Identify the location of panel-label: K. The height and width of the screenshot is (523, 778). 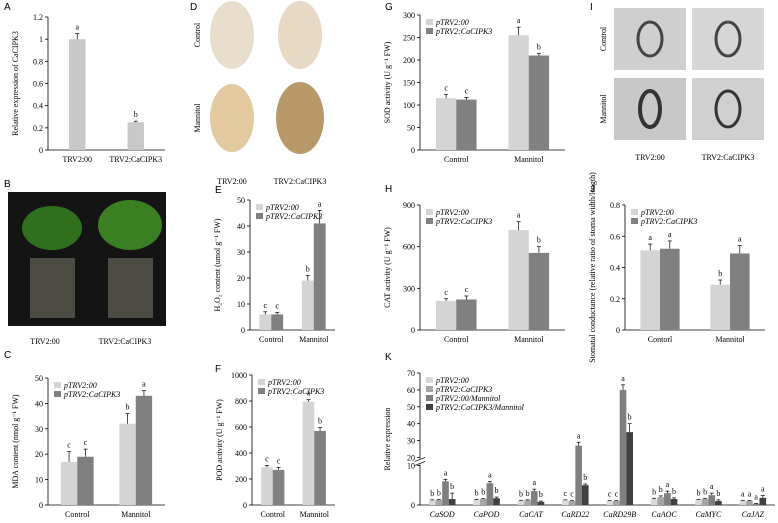
(388, 357).